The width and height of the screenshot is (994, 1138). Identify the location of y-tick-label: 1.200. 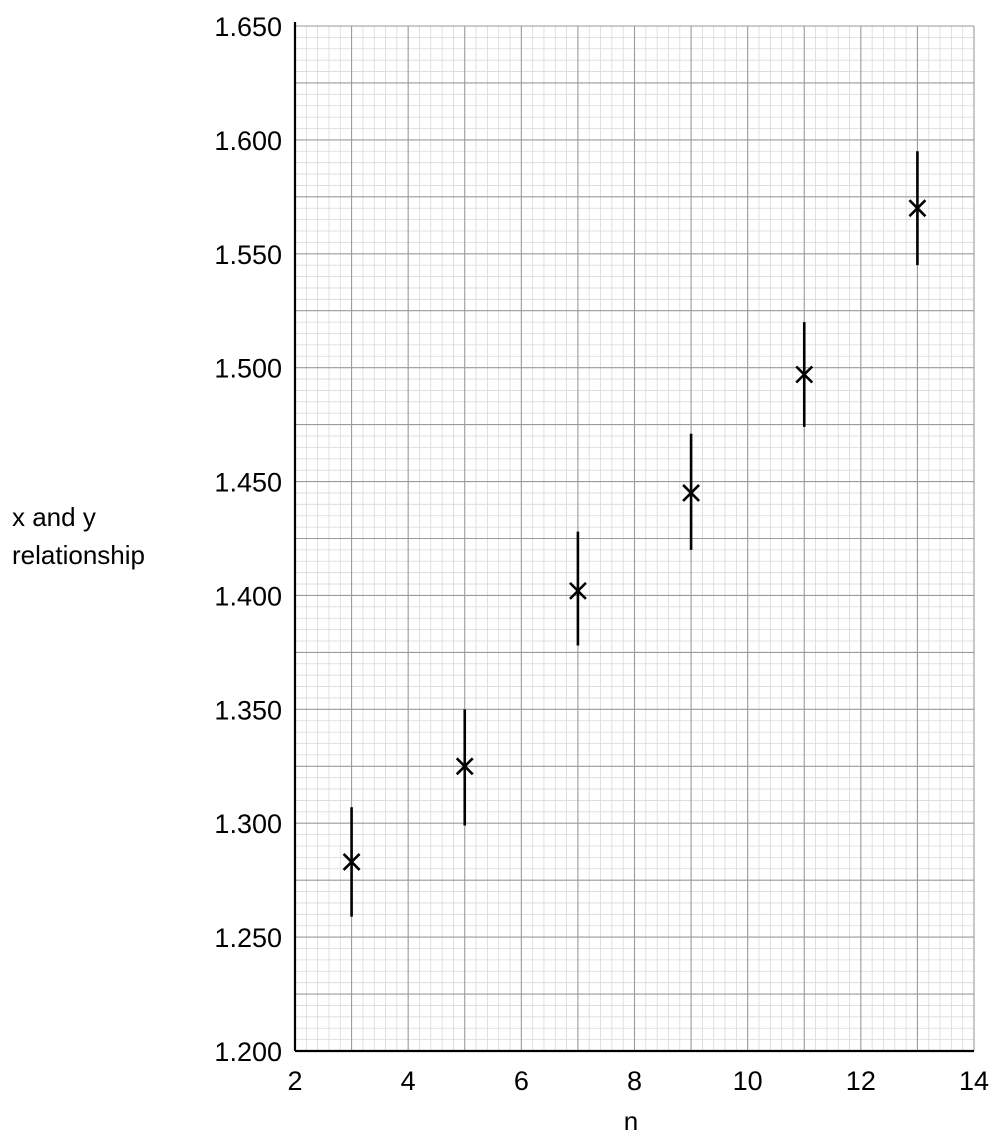
(248, 1052).